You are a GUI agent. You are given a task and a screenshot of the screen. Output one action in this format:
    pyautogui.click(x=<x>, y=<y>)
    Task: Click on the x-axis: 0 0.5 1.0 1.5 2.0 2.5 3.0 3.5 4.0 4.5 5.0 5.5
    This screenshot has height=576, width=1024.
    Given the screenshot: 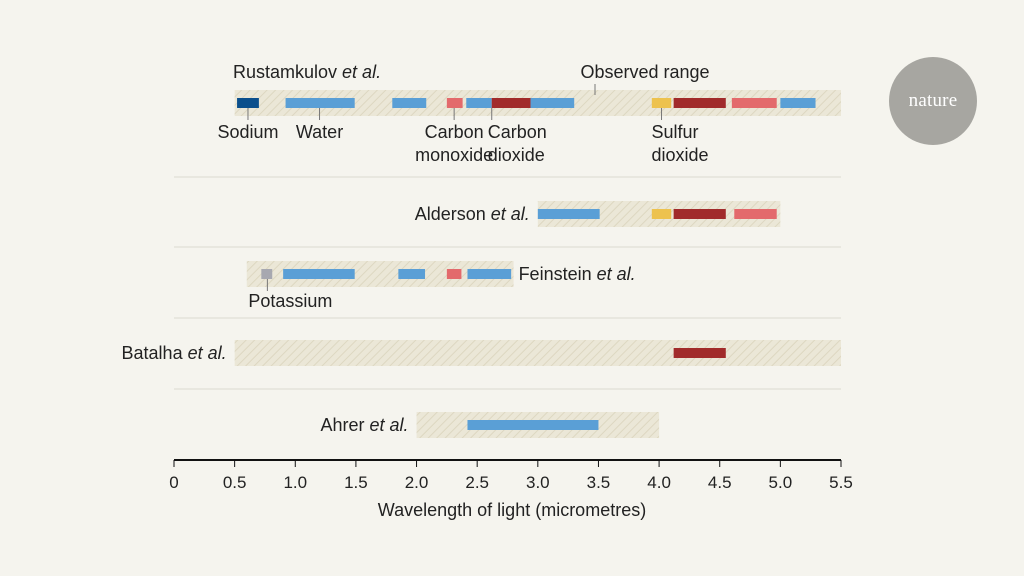 What is the action you would take?
    pyautogui.click(x=511, y=475)
    